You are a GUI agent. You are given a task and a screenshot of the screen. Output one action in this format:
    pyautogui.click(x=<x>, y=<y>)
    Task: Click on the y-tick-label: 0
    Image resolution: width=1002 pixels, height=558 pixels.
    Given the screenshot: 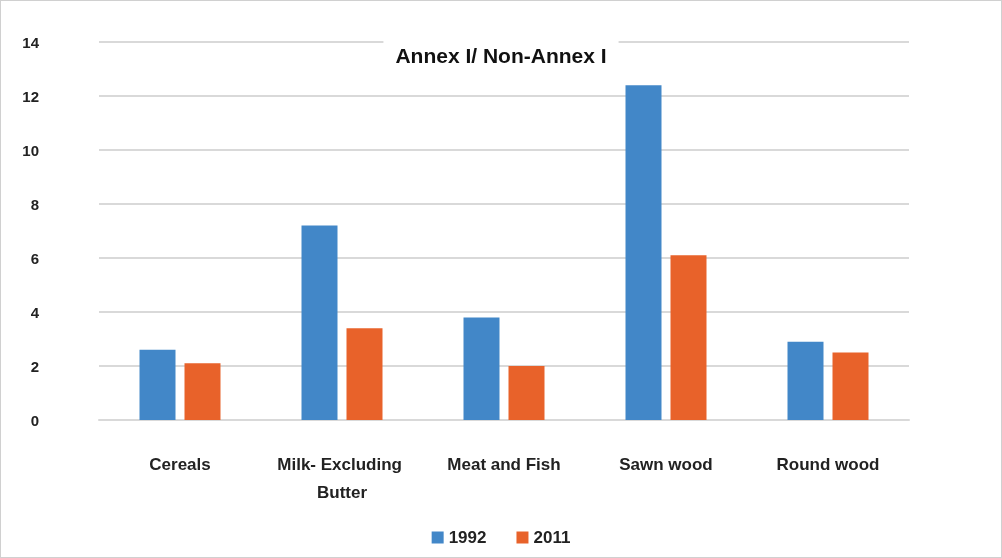 What is the action you would take?
    pyautogui.click(x=34, y=420)
    